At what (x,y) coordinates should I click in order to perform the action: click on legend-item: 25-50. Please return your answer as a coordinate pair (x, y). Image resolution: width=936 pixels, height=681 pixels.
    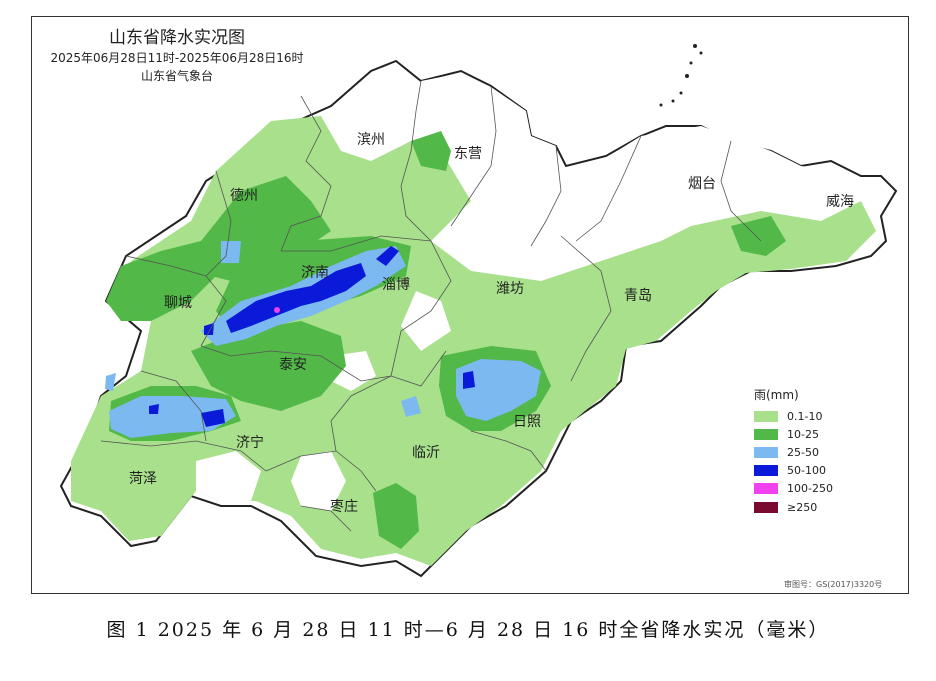
    Looking at the image, I should click on (793, 452).